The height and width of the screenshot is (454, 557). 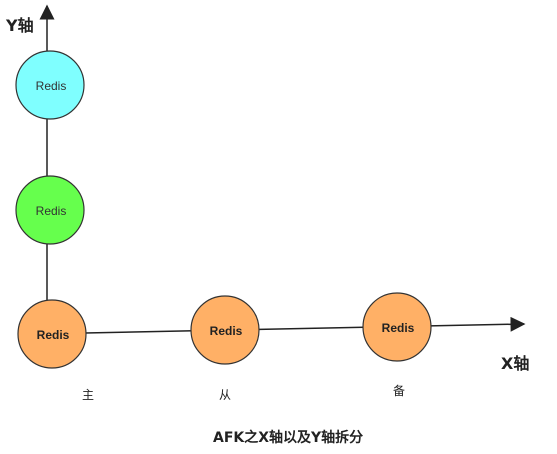 What do you see at coordinates (288, 438) in the screenshot?
I see `diagram-caption: AFK之X轴以及Y轴拆分` at bounding box center [288, 438].